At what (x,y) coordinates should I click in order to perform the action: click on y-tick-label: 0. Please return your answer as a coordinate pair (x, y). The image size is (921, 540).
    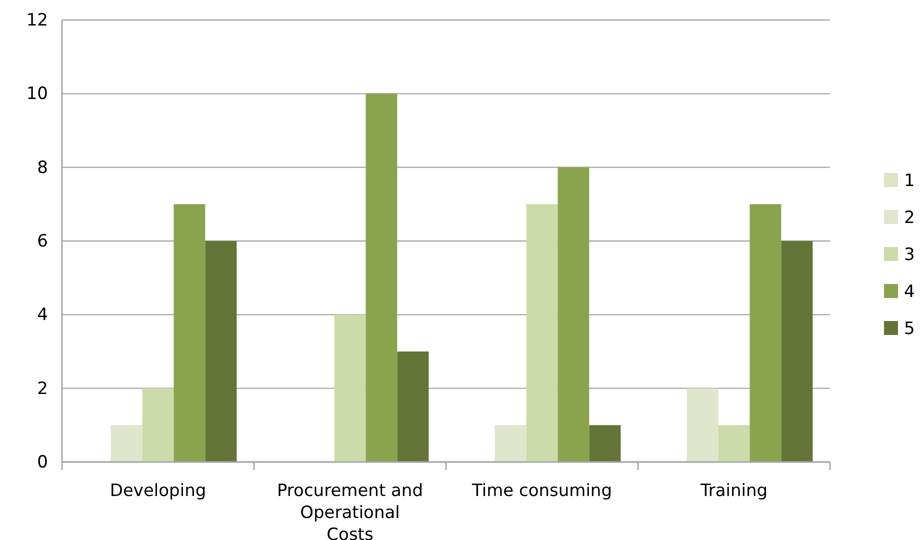
    Looking at the image, I should click on (42, 462).